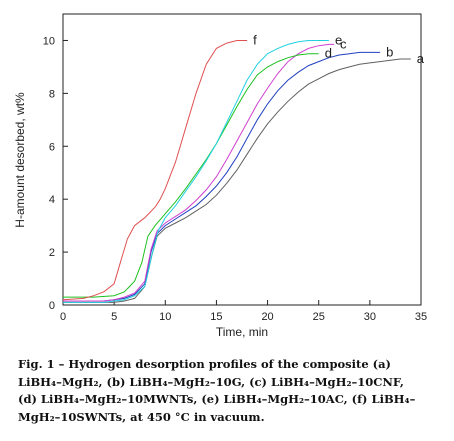 The width and height of the screenshot is (454, 441). What do you see at coordinates (255, 39) in the screenshot?
I see `series-label-f: f` at bounding box center [255, 39].